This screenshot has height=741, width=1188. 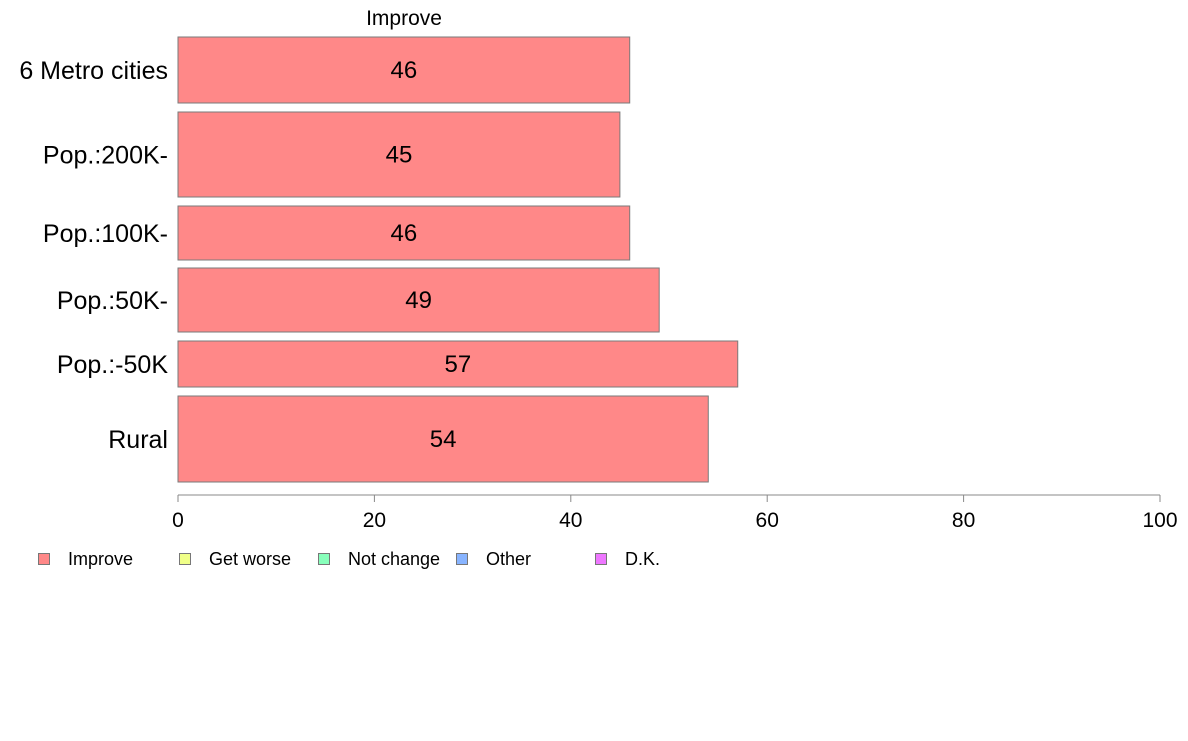 What do you see at coordinates (185, 559) in the screenshot?
I see `legend-swatch-get-worse` at bounding box center [185, 559].